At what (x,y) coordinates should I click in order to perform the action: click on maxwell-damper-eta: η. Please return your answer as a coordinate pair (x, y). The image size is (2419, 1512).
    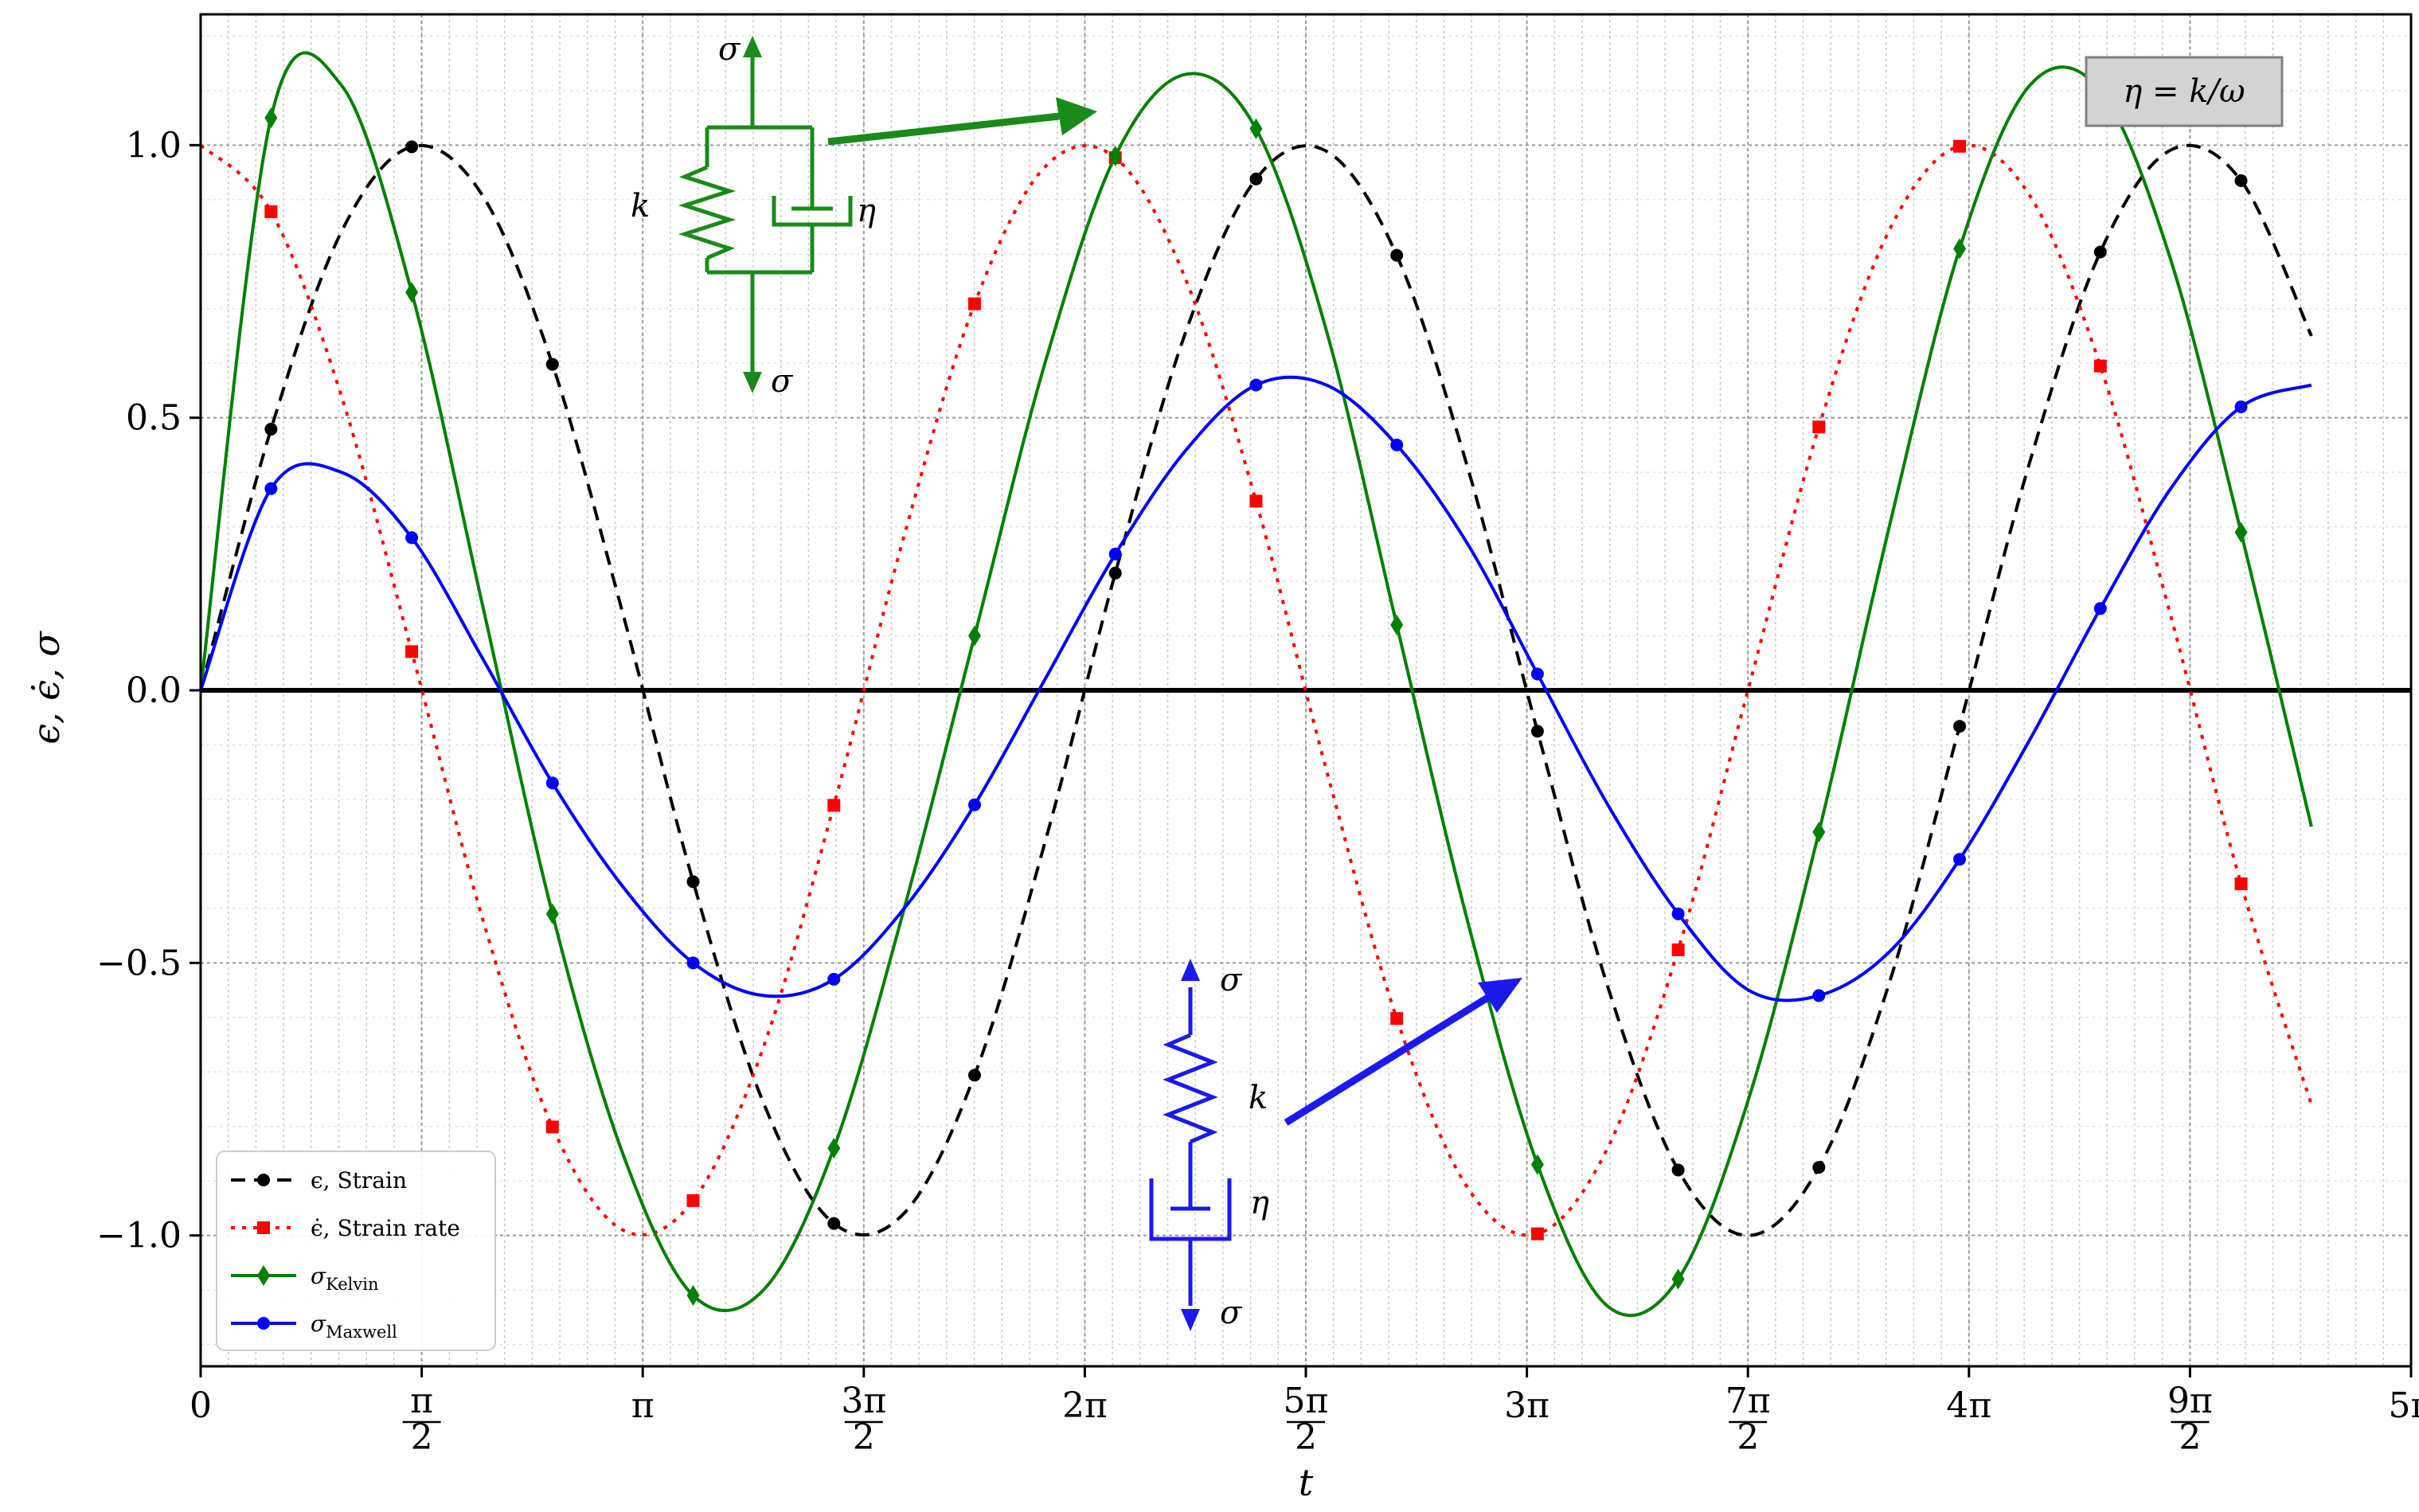
    Looking at the image, I should click on (1259, 1203).